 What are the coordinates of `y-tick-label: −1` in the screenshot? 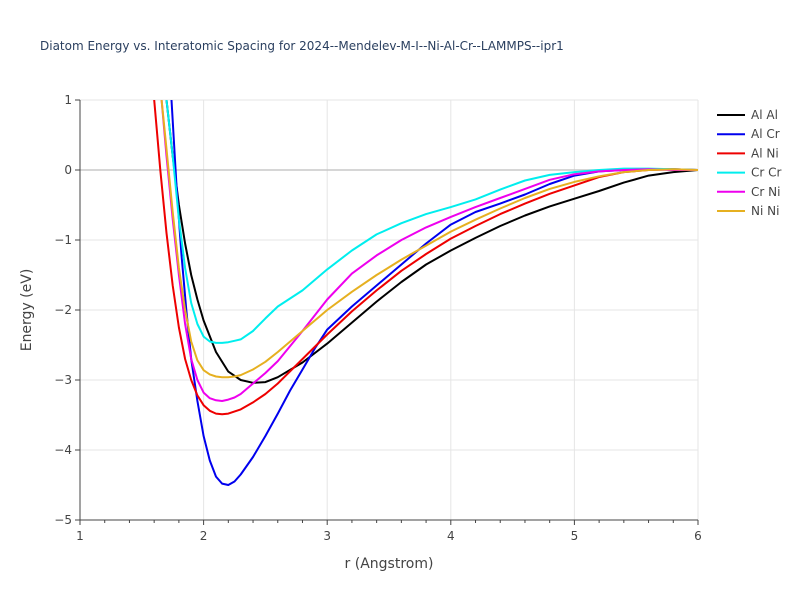 It's located at (63, 240).